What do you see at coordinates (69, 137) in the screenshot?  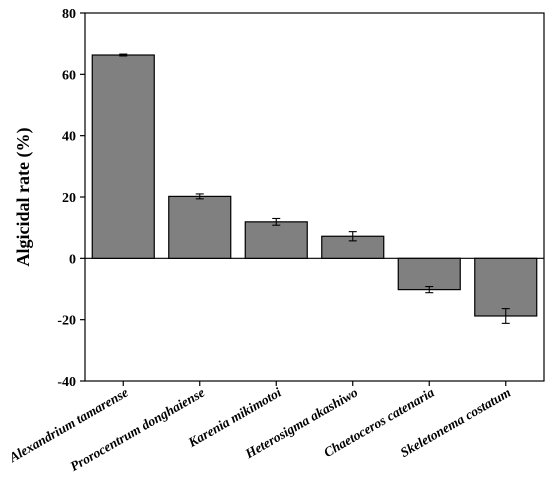 I see `y-tick-label: 40` at bounding box center [69, 137].